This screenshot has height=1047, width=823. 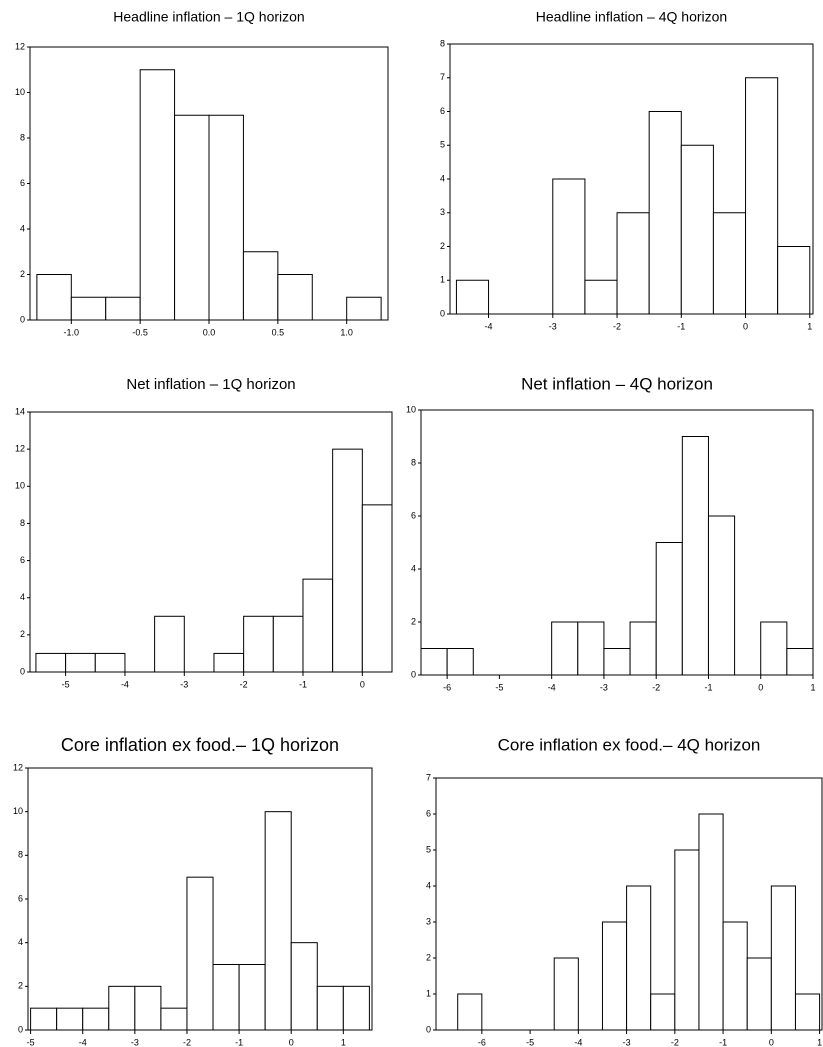 What do you see at coordinates (210, 384) in the screenshot?
I see `chart-title: Net inflation – 1Q horizon` at bounding box center [210, 384].